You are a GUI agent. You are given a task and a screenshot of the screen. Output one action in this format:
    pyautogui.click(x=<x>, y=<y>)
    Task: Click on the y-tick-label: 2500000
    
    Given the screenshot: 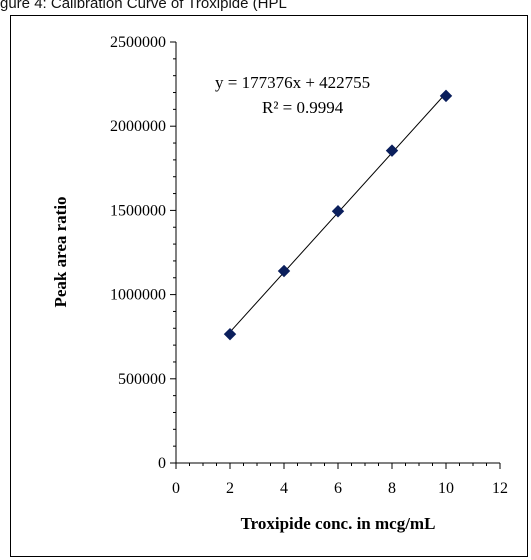 What is the action you would take?
    pyautogui.click(x=138, y=42)
    